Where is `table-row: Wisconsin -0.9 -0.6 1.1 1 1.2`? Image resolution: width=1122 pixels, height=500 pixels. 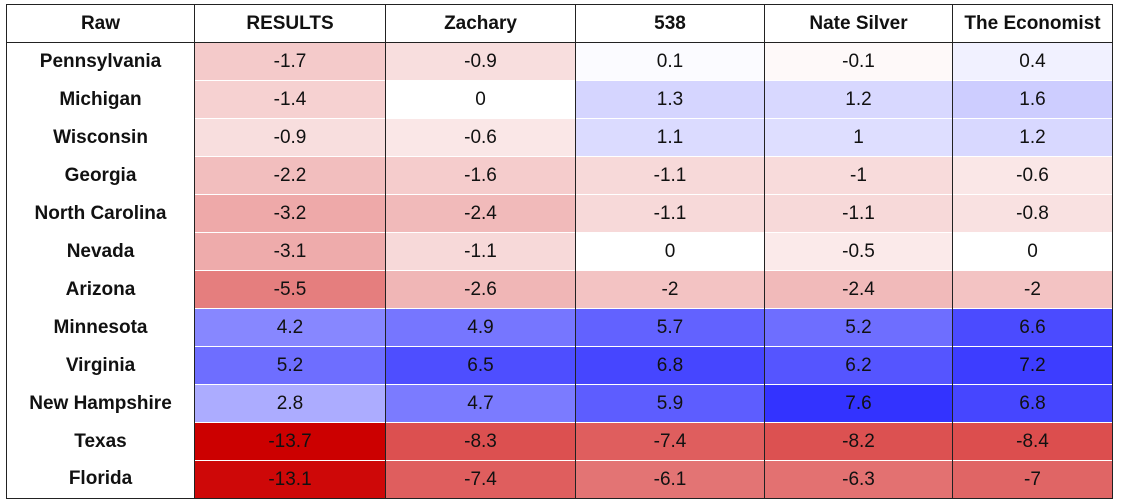
table-row: Wisconsin -0.9 -0.6 1.1 1 1.2 is located at coordinates (559, 137).